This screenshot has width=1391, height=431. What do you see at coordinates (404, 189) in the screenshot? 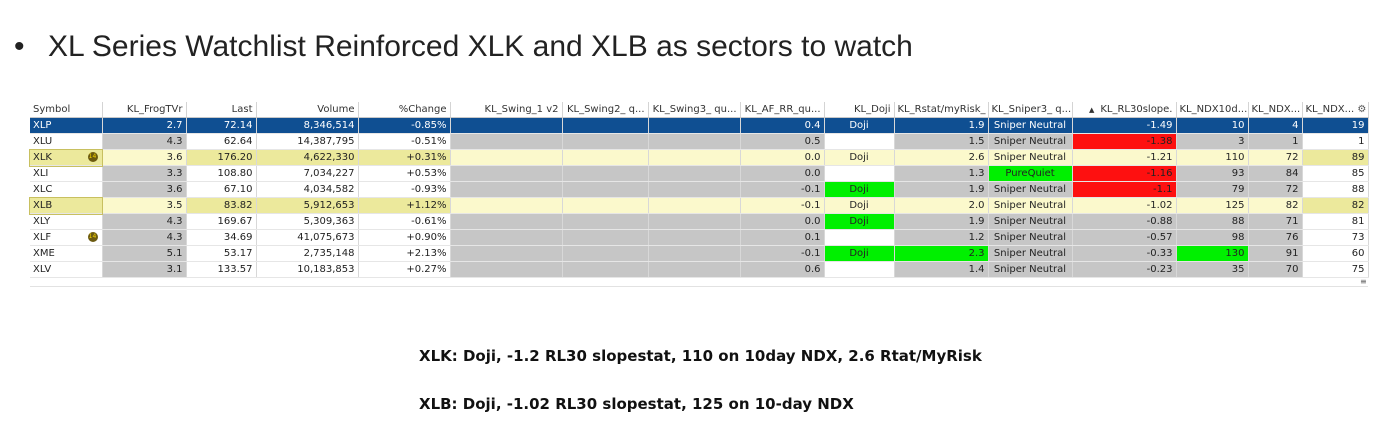
I see `change-cell: -0.93%` at bounding box center [404, 189].